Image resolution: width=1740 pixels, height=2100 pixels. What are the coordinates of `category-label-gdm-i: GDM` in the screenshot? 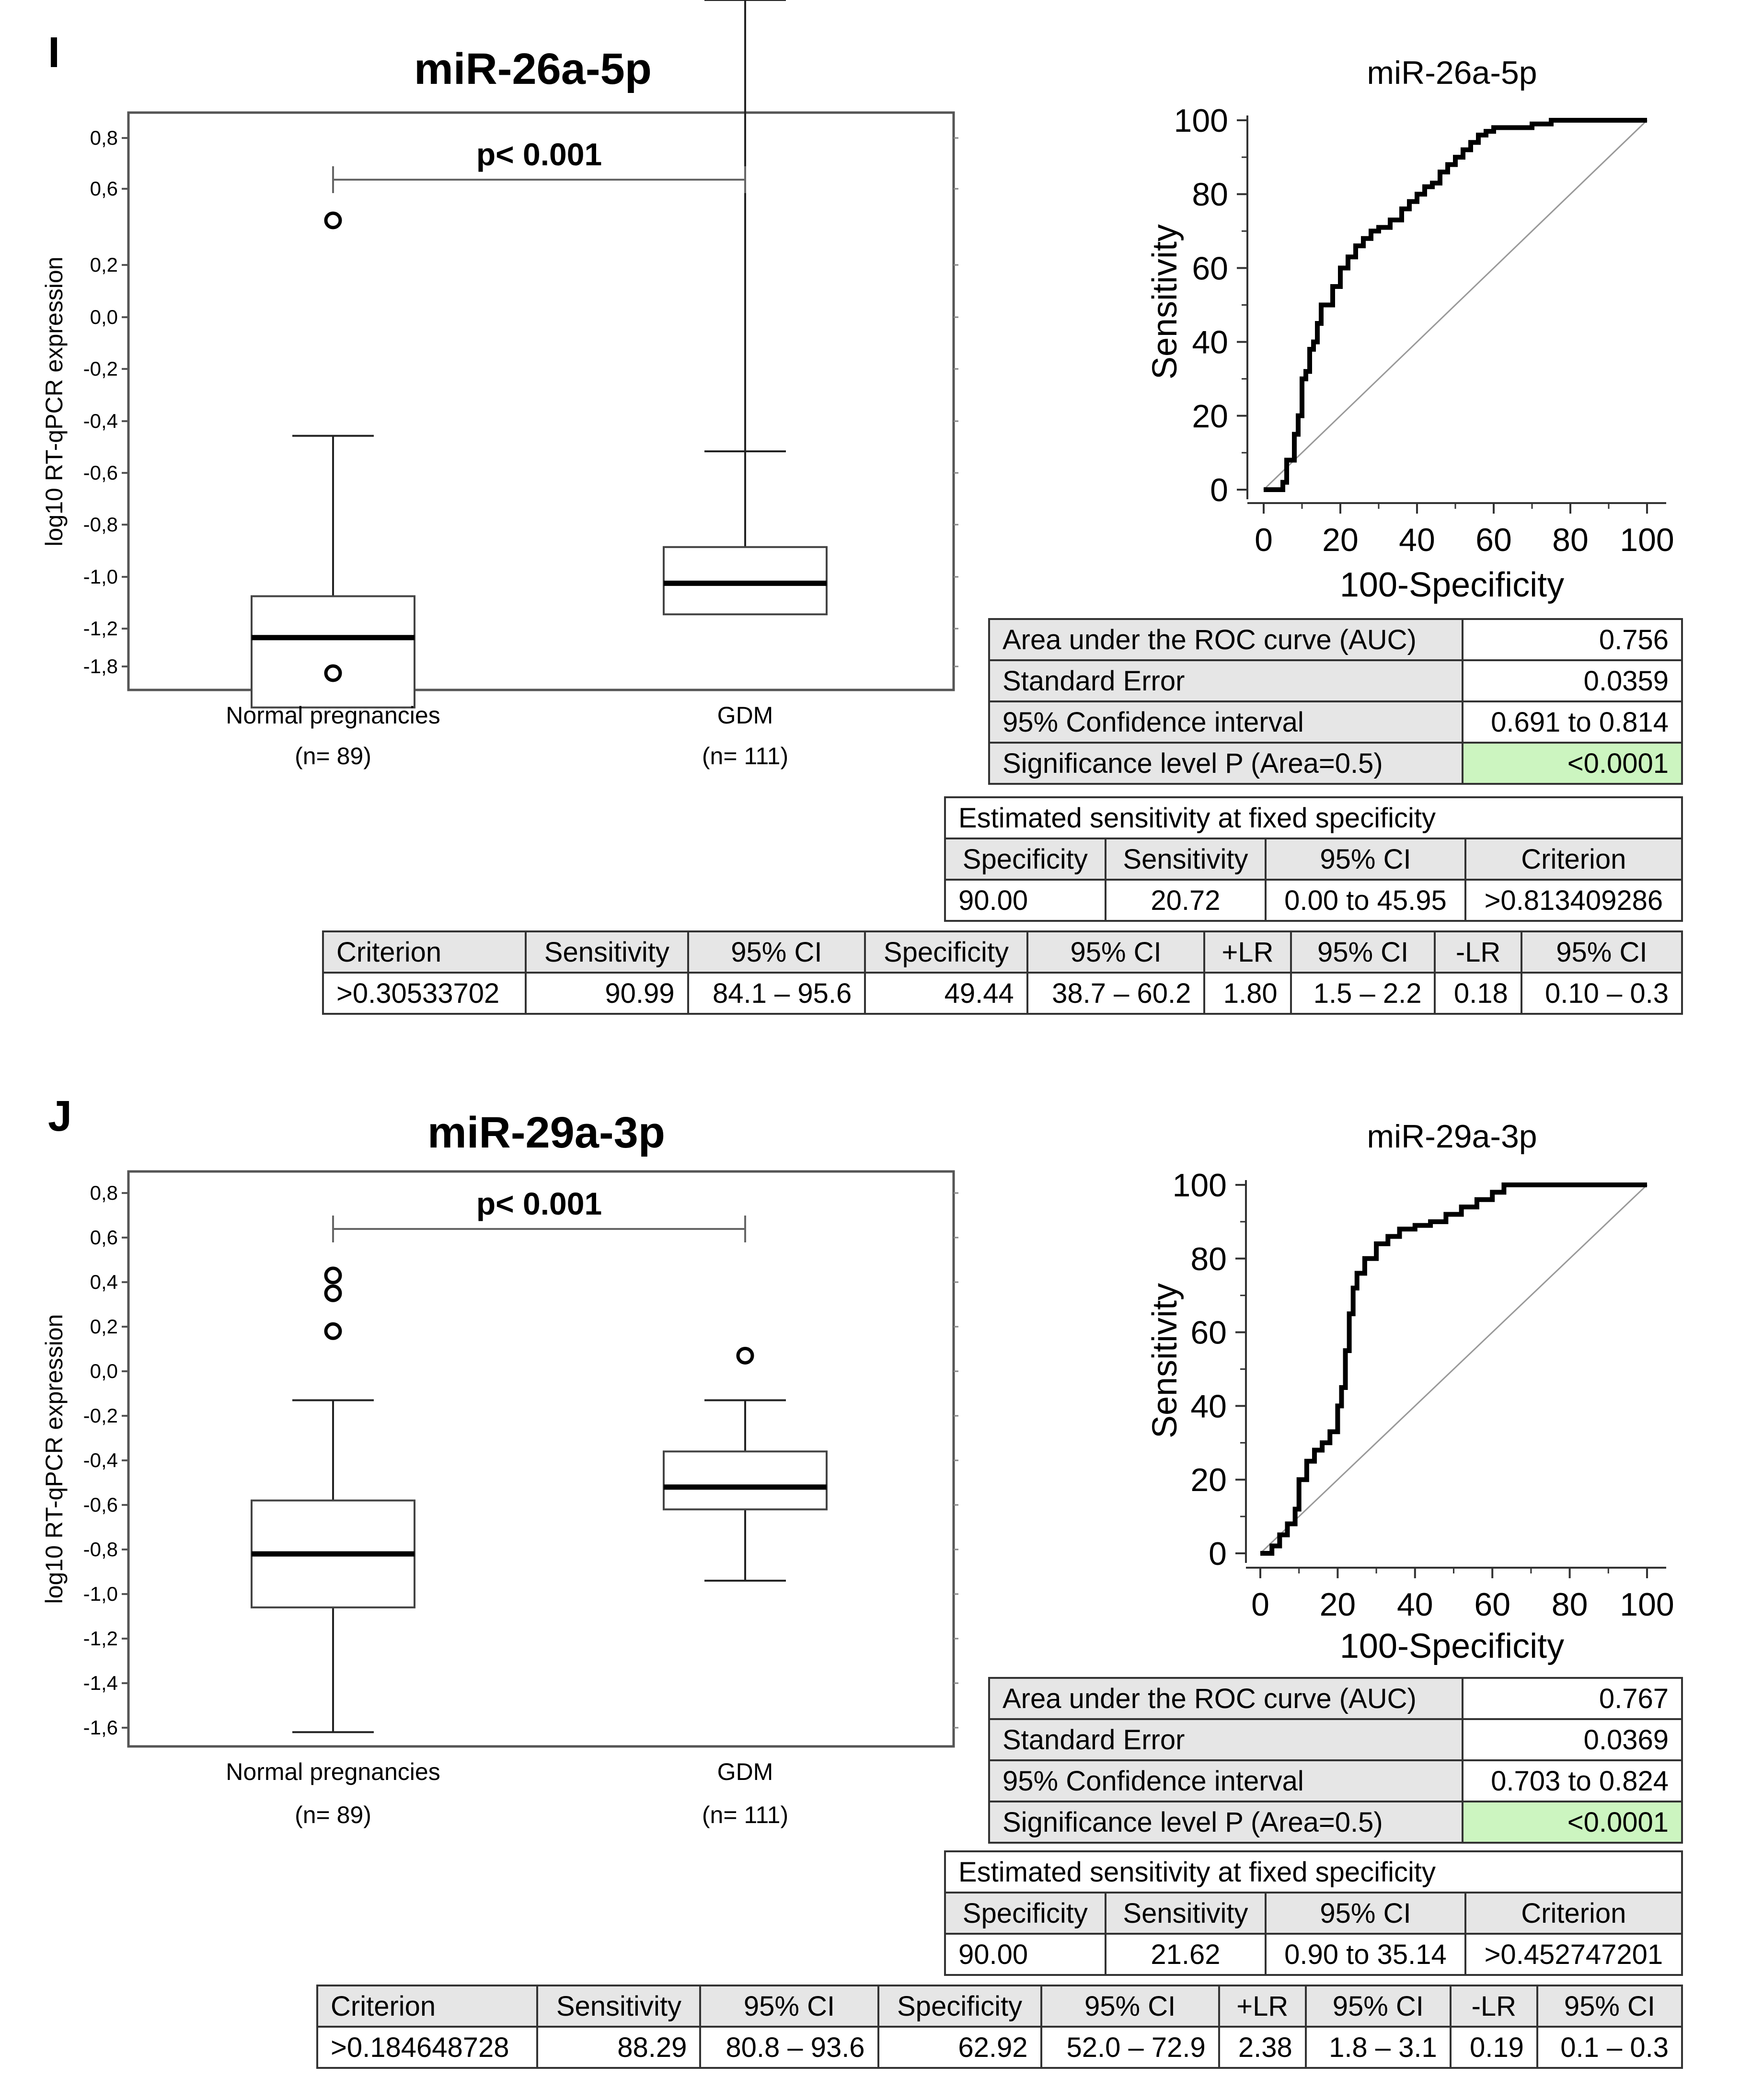 It's located at (745, 715).